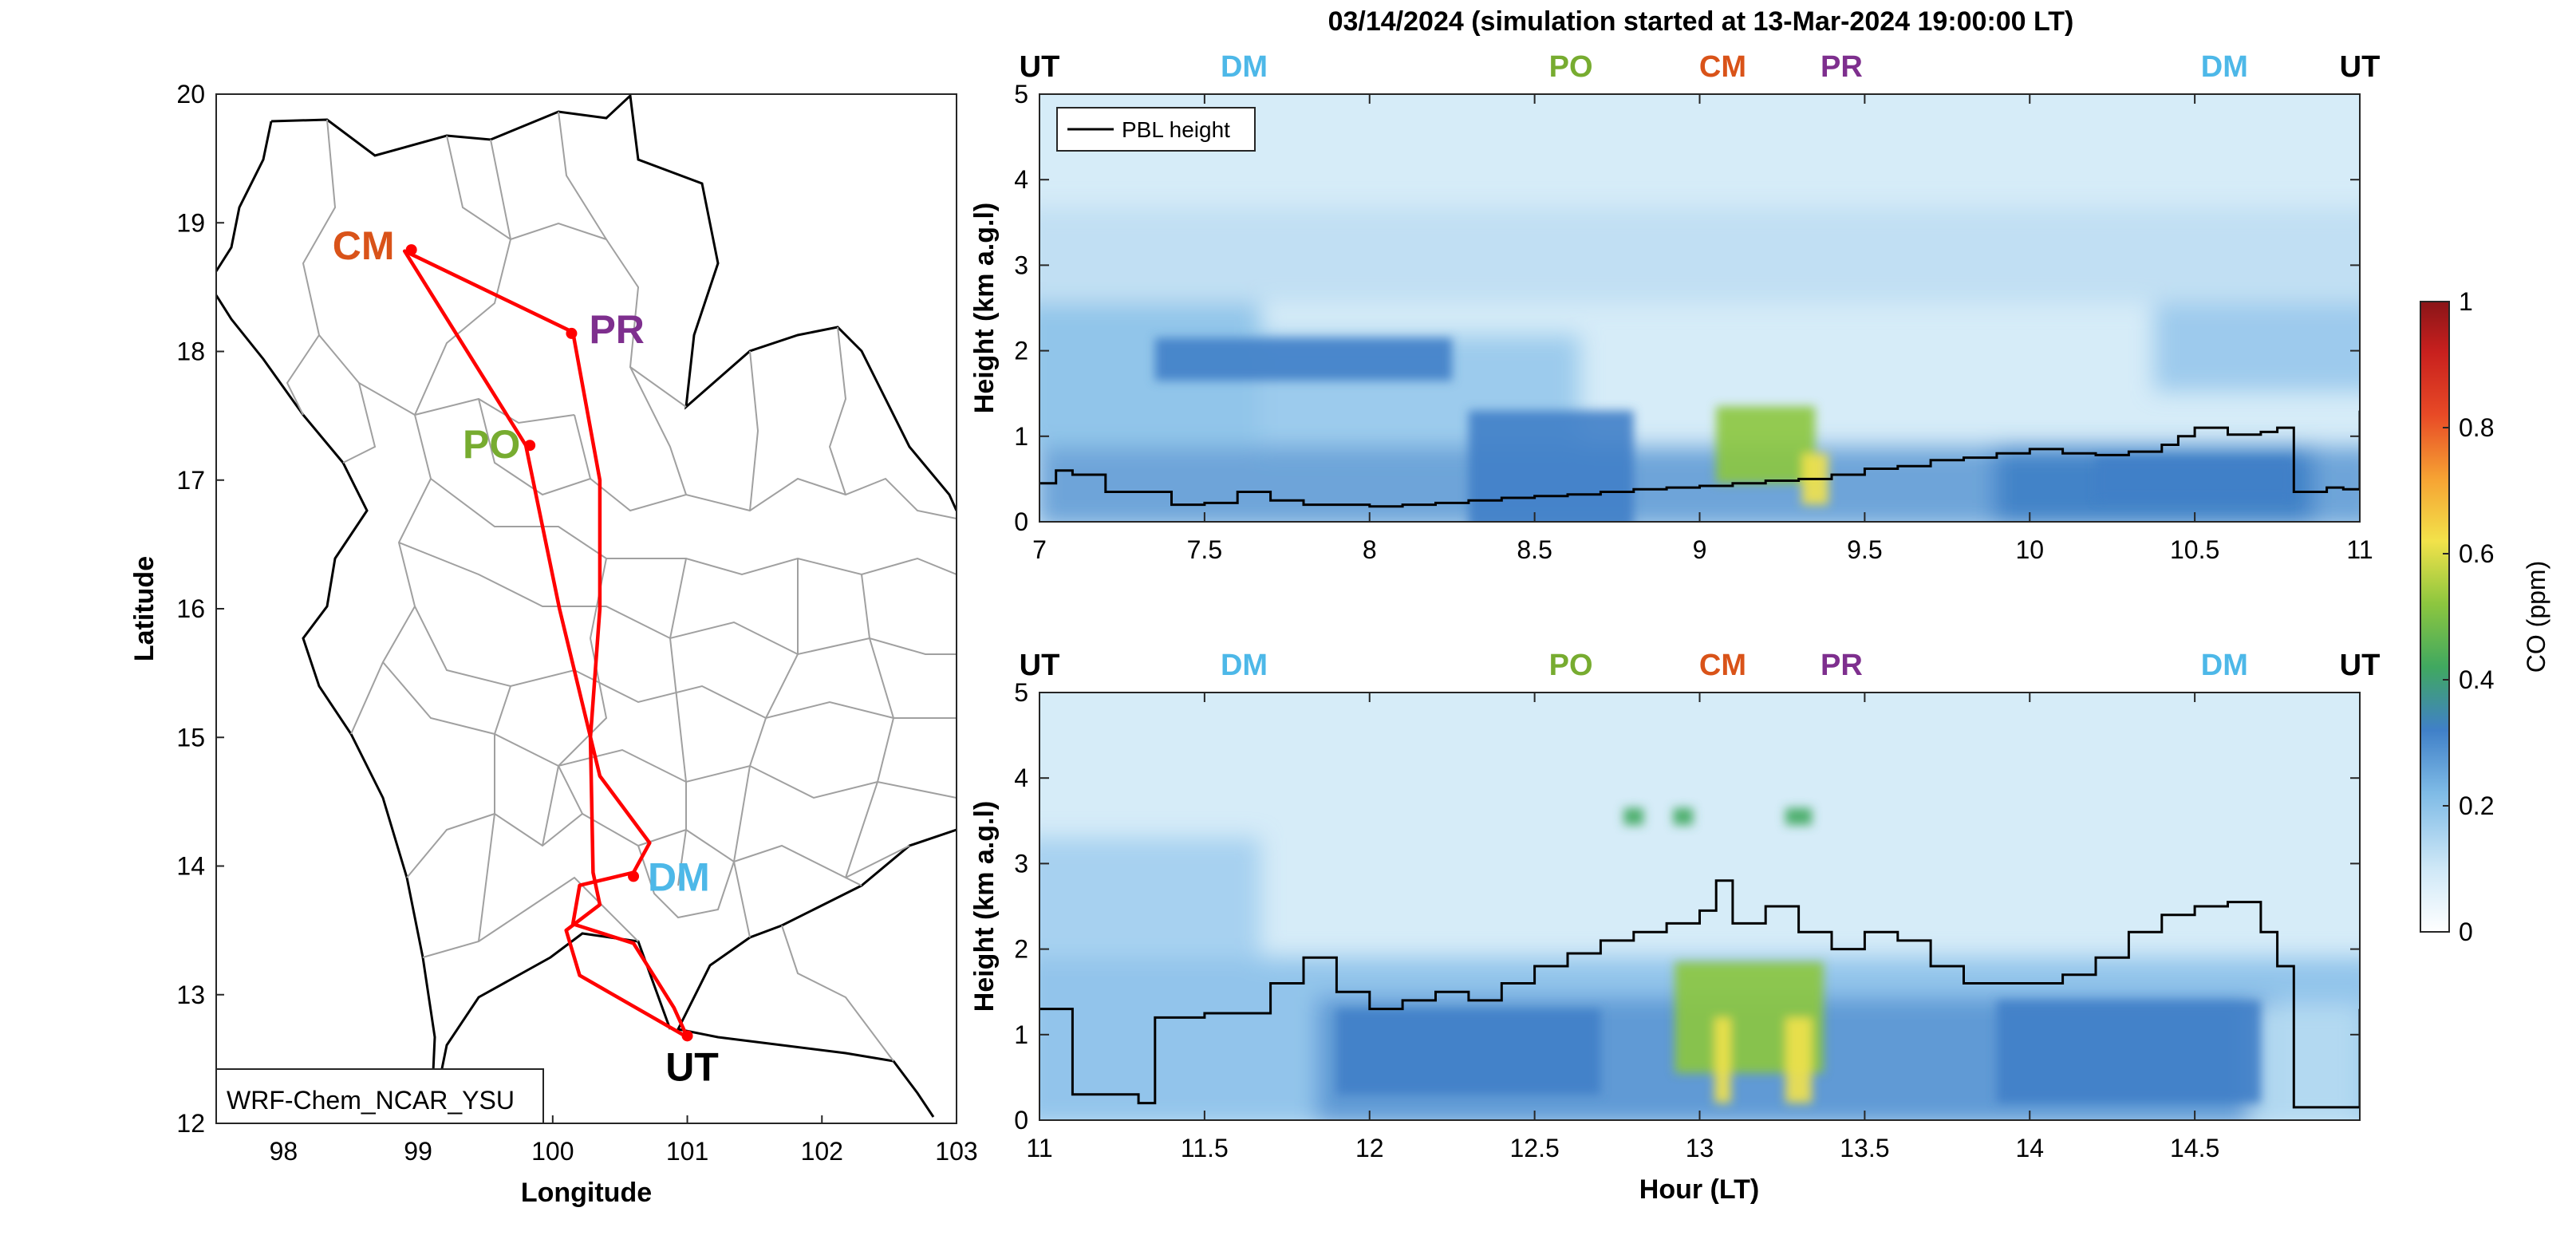  What do you see at coordinates (687, 1036) in the screenshot?
I see `site-marker-ut` at bounding box center [687, 1036].